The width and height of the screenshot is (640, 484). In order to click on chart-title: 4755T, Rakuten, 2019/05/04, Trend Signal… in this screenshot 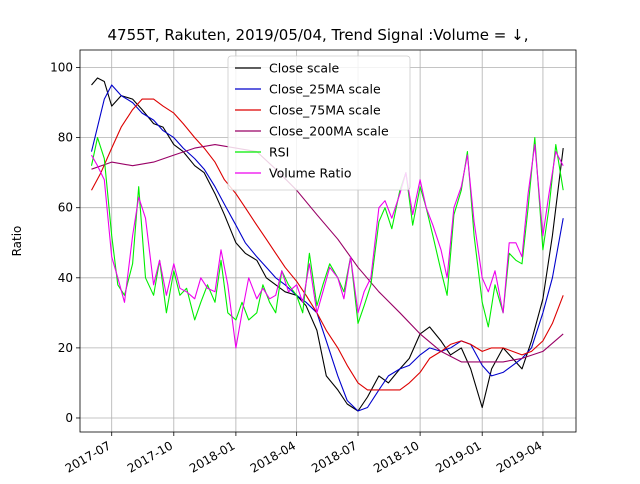, I will do `click(318, 35)`.